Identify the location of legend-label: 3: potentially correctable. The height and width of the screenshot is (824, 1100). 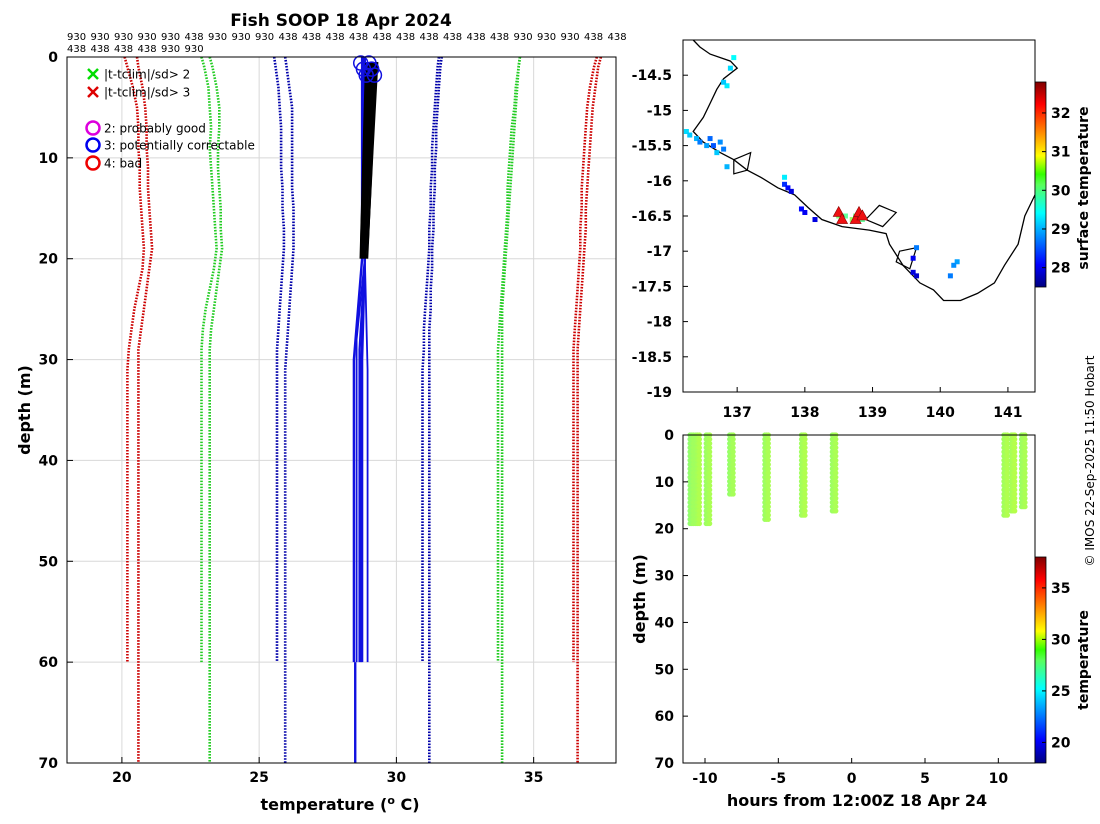
(179, 146).